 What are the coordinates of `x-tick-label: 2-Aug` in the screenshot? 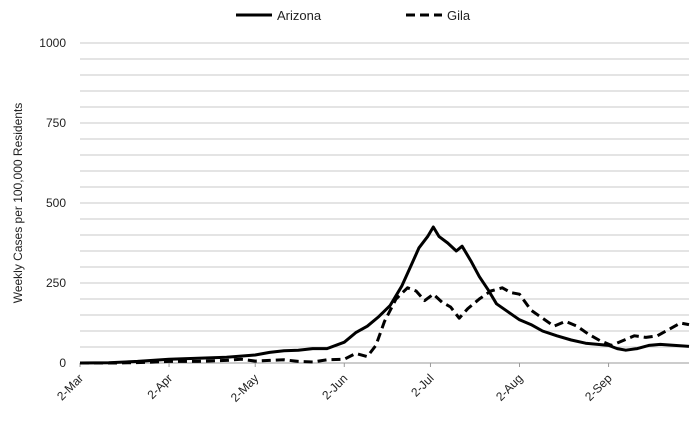 It's located at (509, 387).